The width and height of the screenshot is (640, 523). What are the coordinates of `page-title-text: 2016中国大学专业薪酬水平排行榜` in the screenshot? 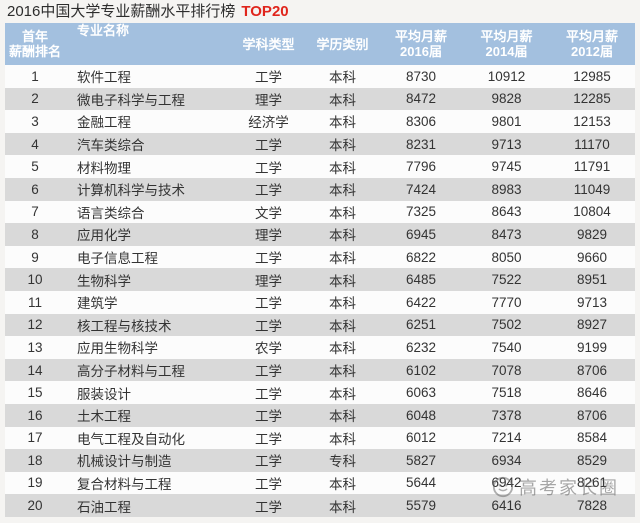 It's located at (121, 11).